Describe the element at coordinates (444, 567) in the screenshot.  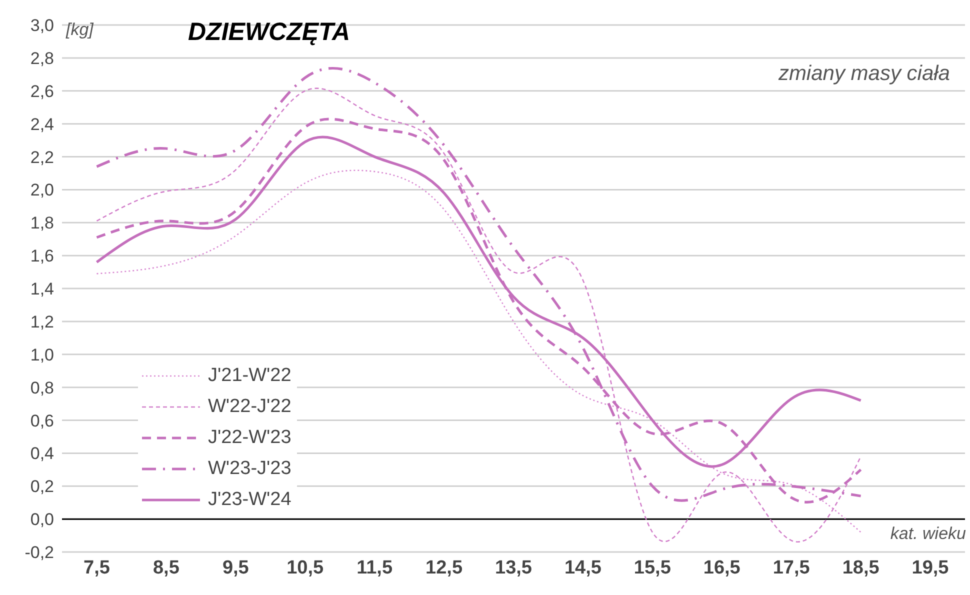
I see `x-tick-label: 12,5` at that location.